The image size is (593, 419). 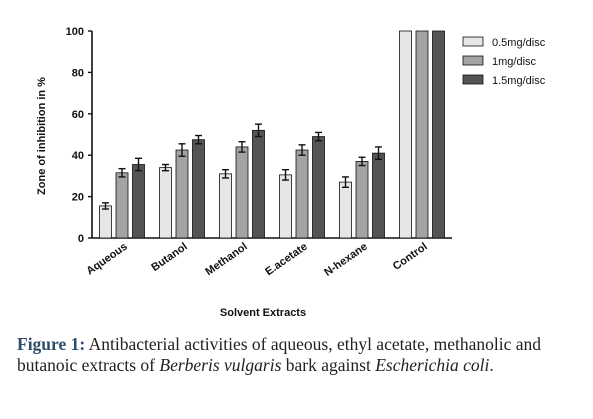 I want to click on x-tick-label: N-hexane, so click(x=345, y=260).